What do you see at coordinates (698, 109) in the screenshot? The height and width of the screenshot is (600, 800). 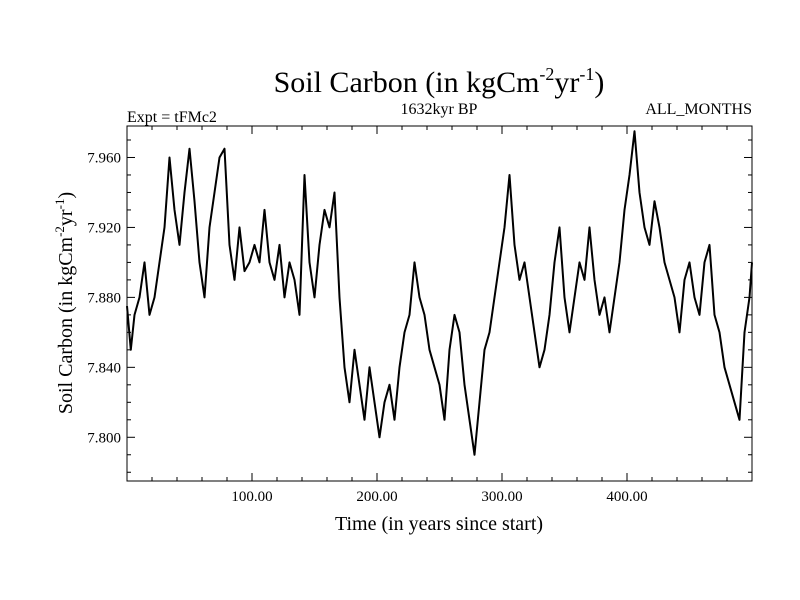 I see `subtitle-right: ALL_MONTHS` at bounding box center [698, 109].